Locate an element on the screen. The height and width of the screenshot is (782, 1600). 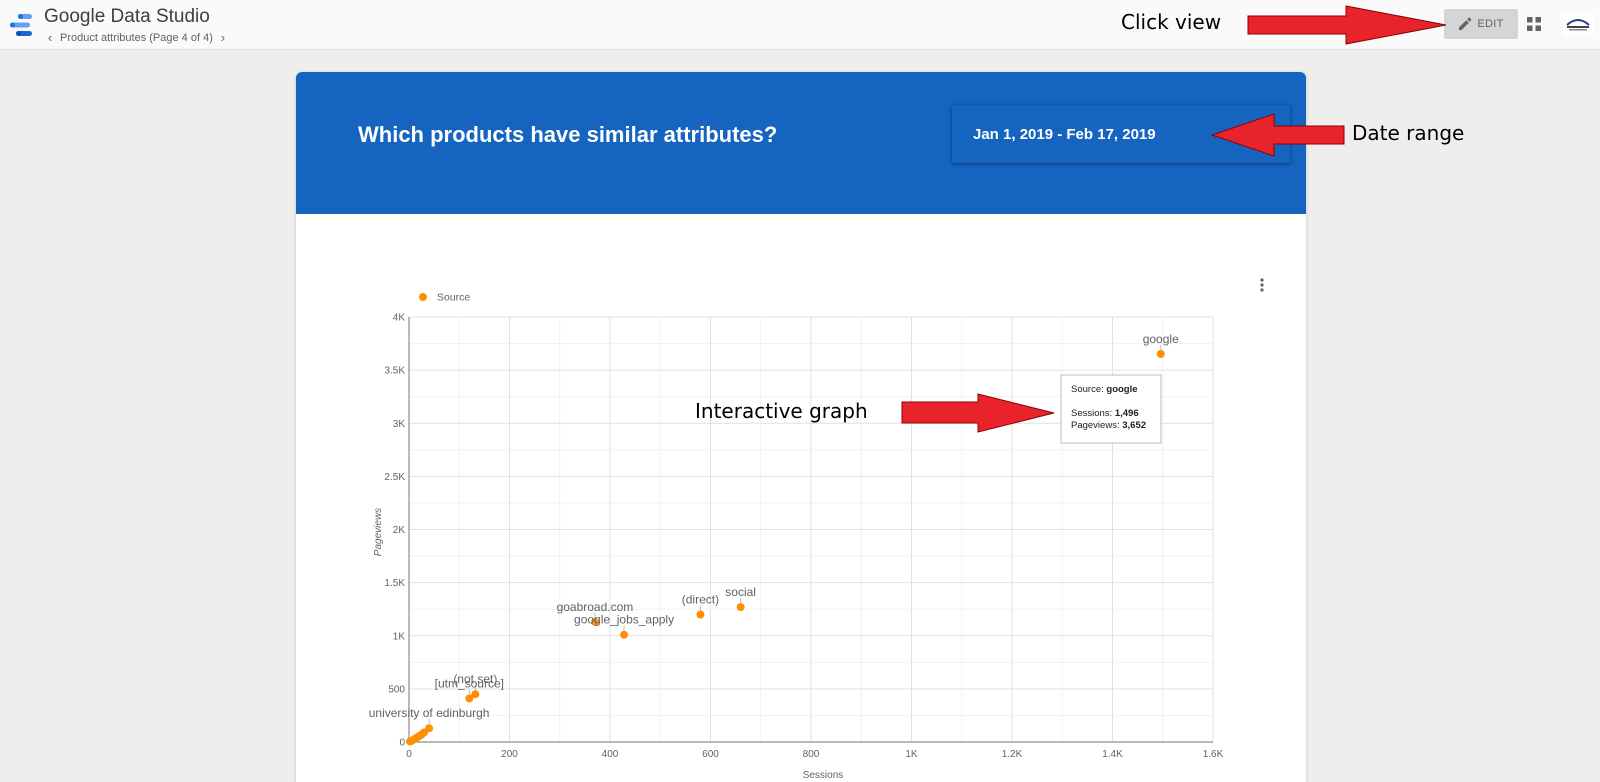
x-tick-label: 0 is located at coordinates (409, 754).